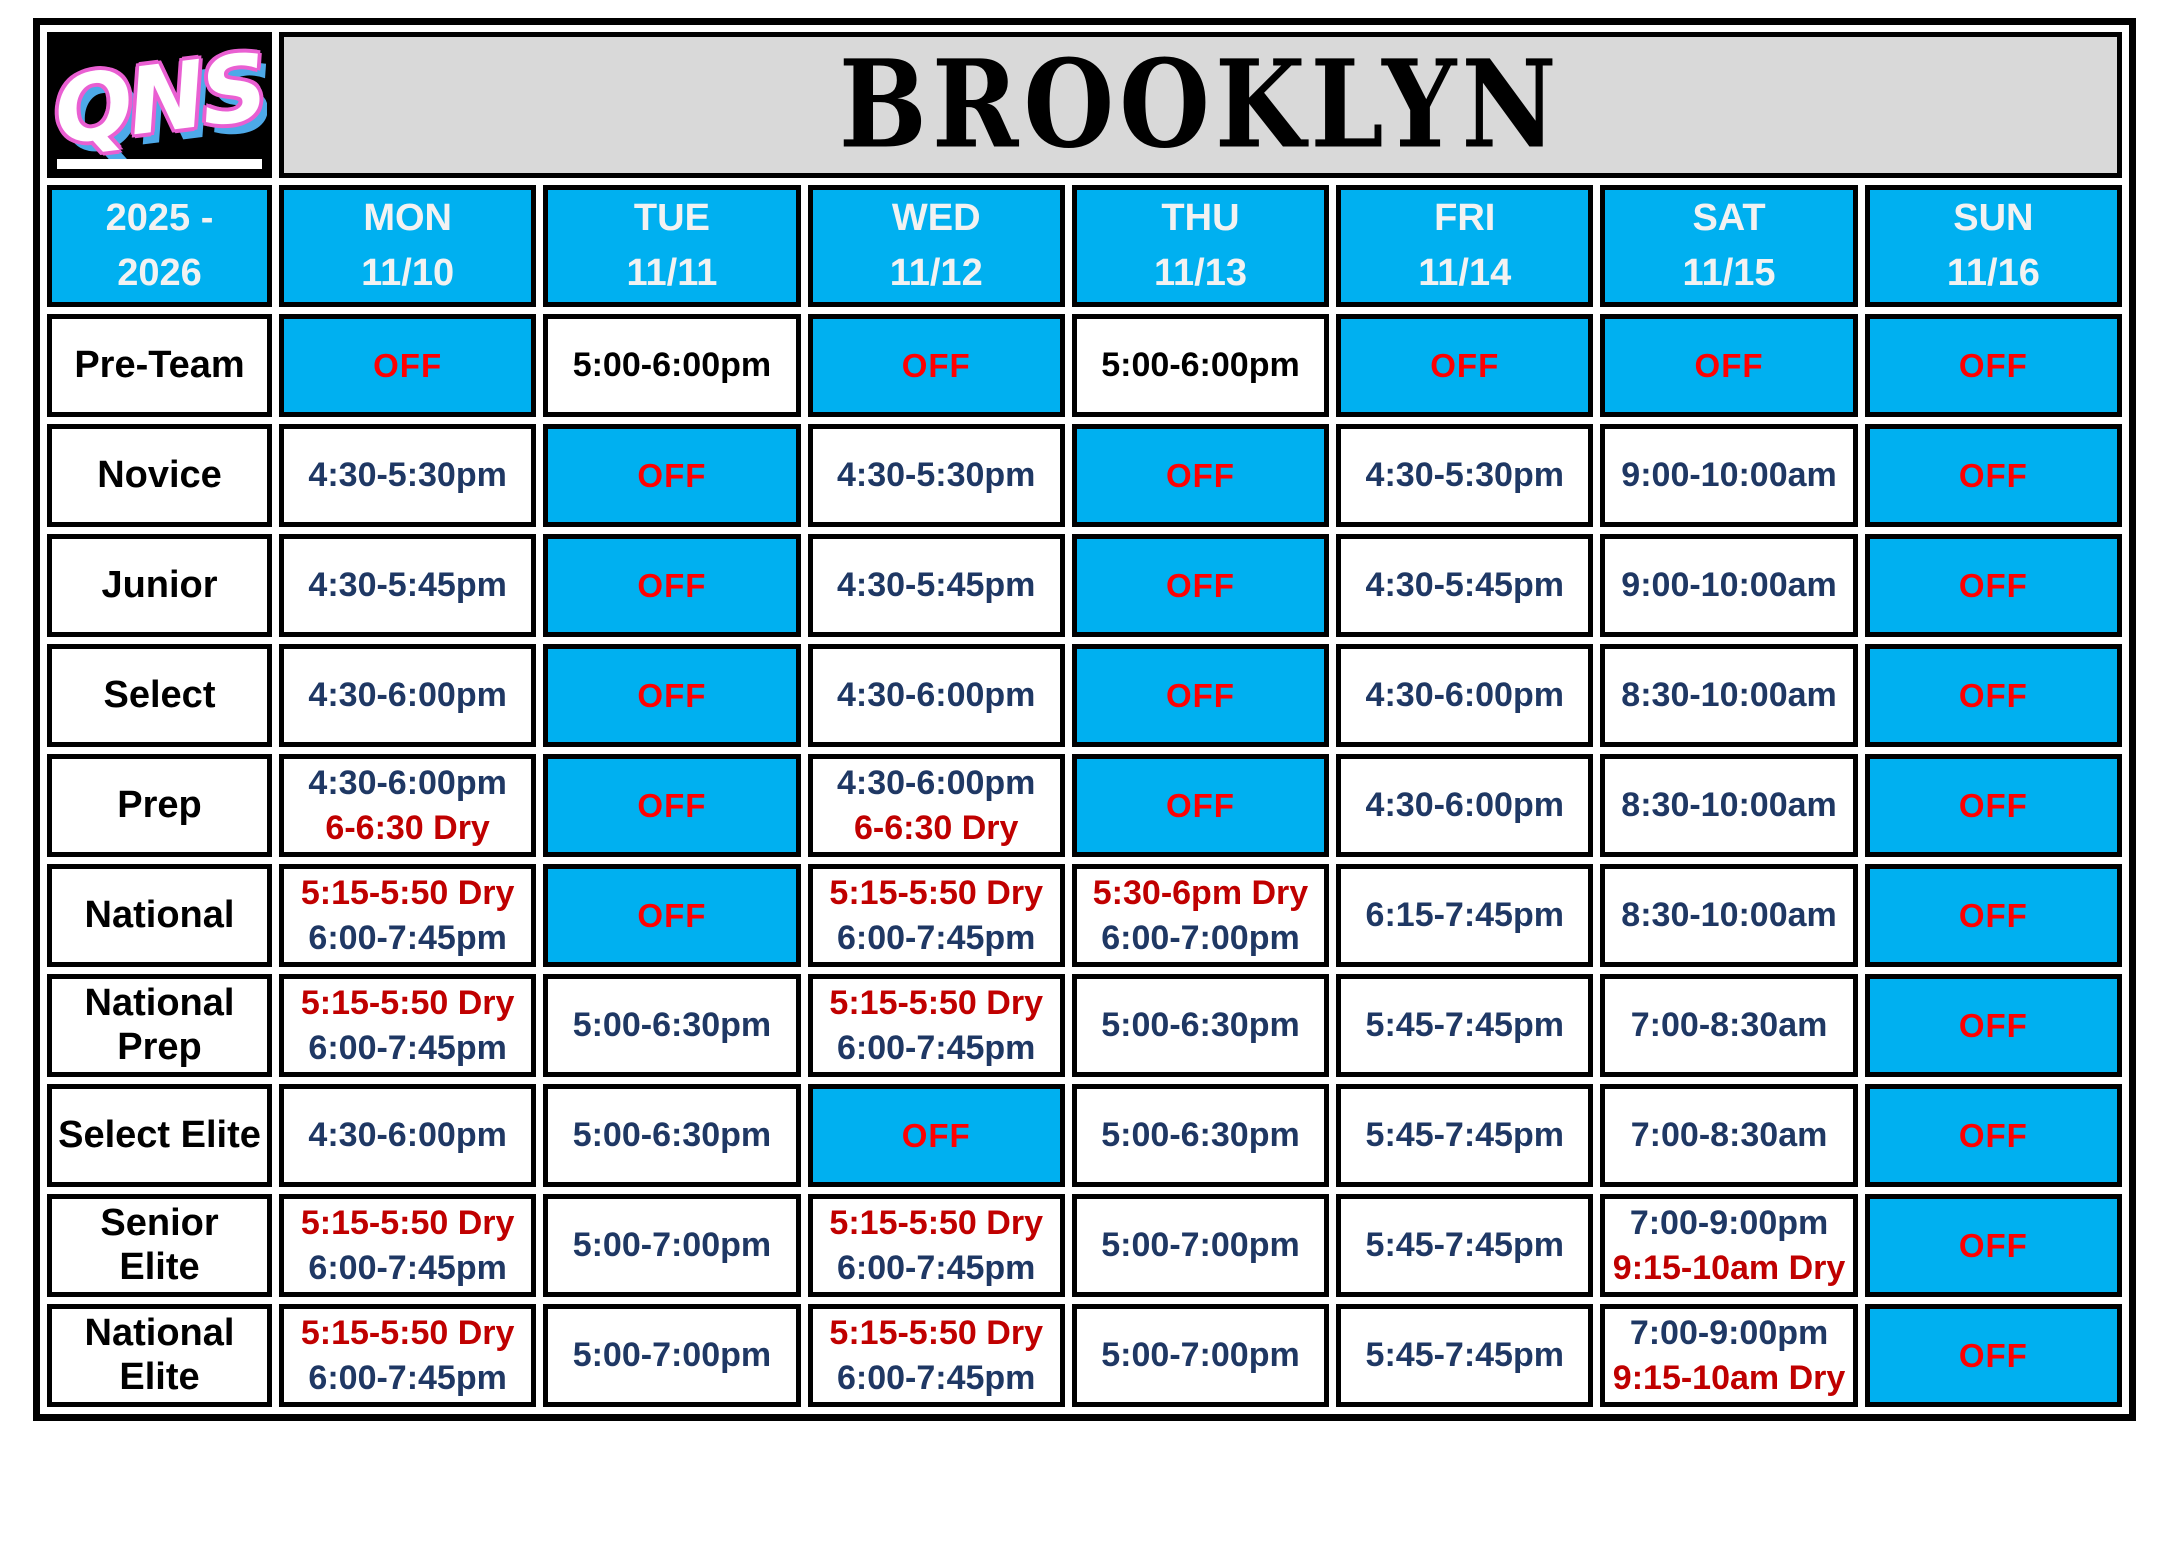 This screenshot has width=2169, height=1558. What do you see at coordinates (159, 696) in the screenshot?
I see `team-label: Select` at bounding box center [159, 696].